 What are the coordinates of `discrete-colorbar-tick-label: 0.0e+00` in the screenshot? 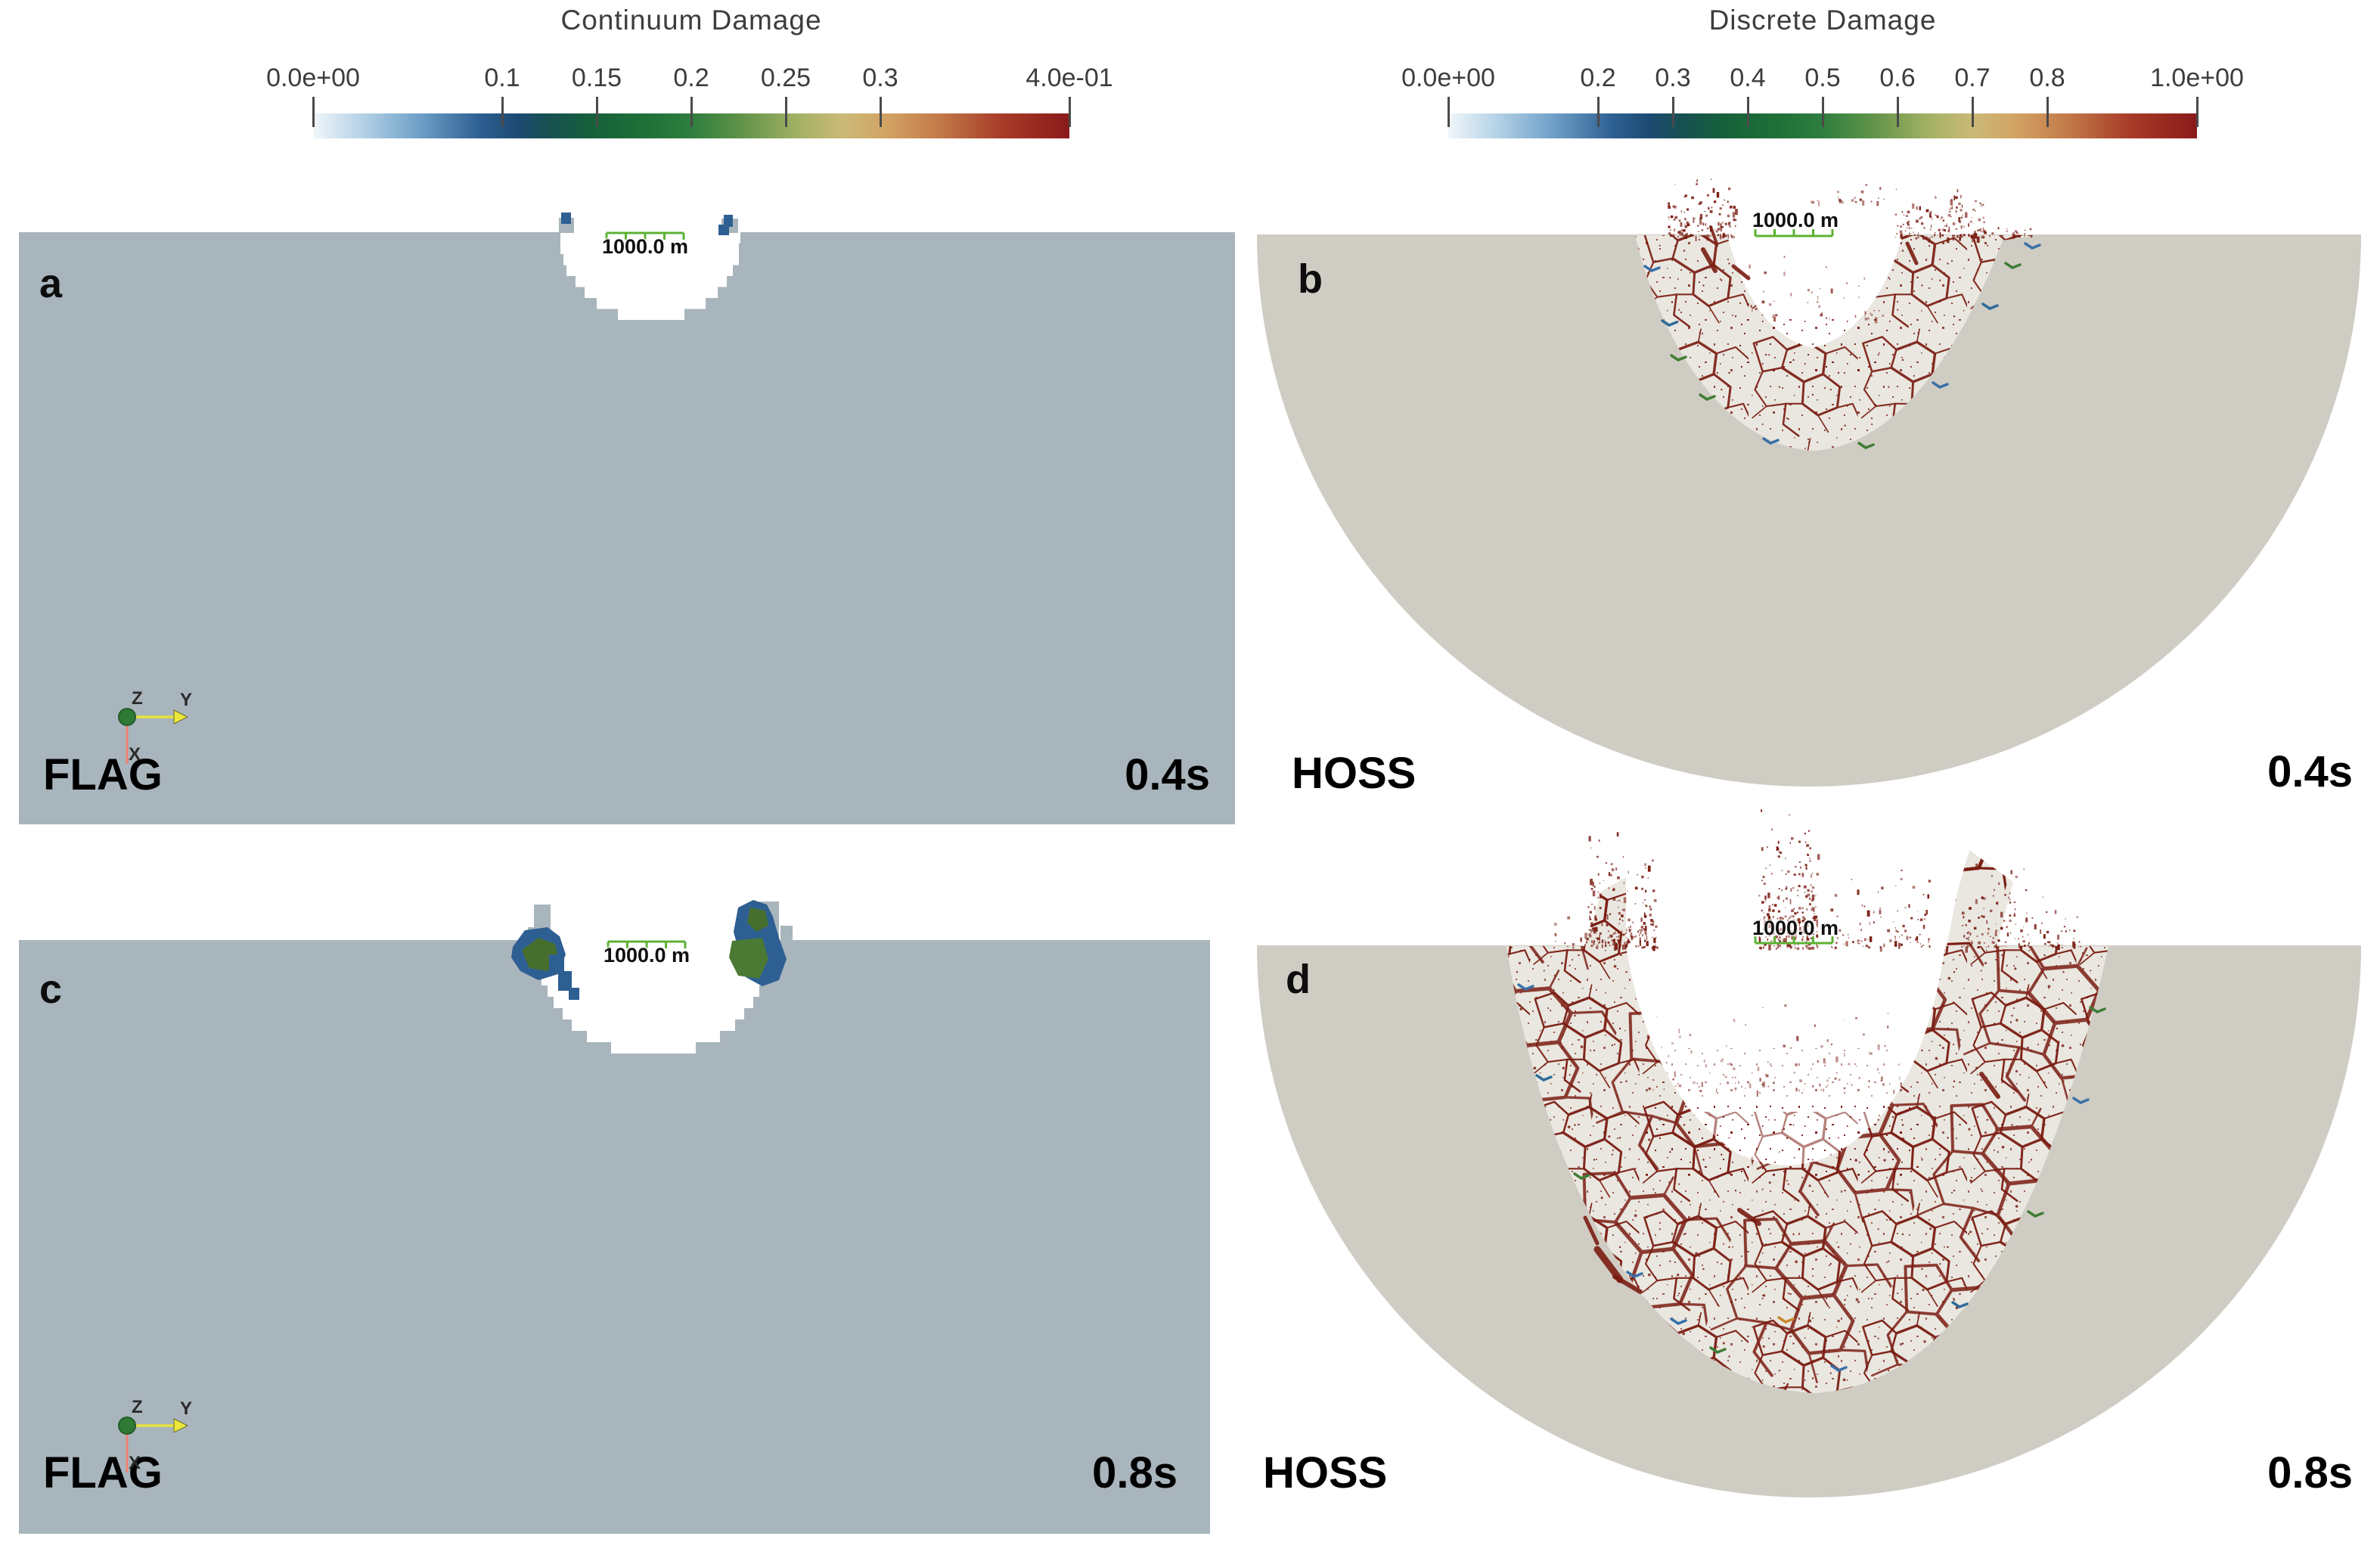 It's located at (1448, 78).